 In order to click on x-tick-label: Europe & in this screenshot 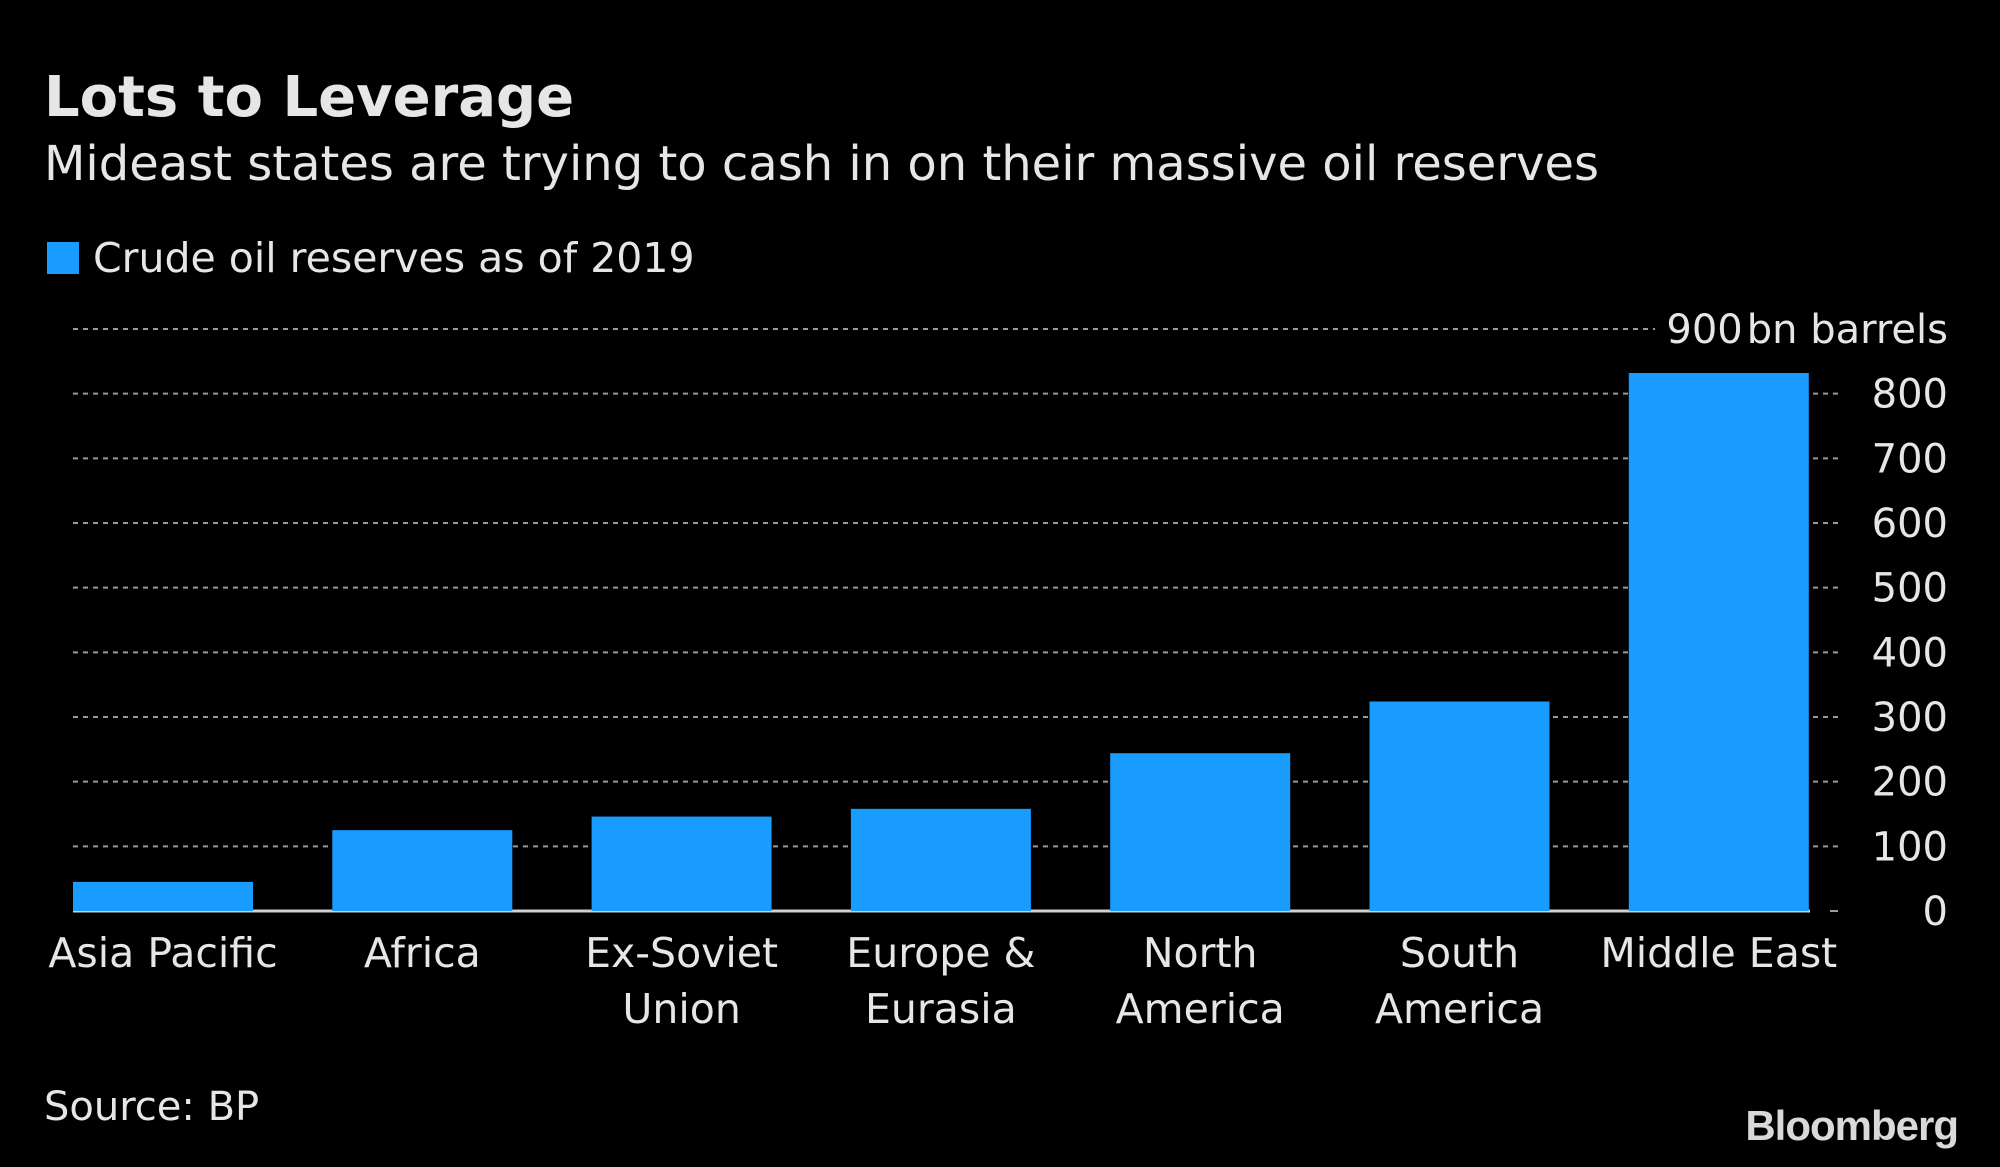, I will do `click(940, 953)`.